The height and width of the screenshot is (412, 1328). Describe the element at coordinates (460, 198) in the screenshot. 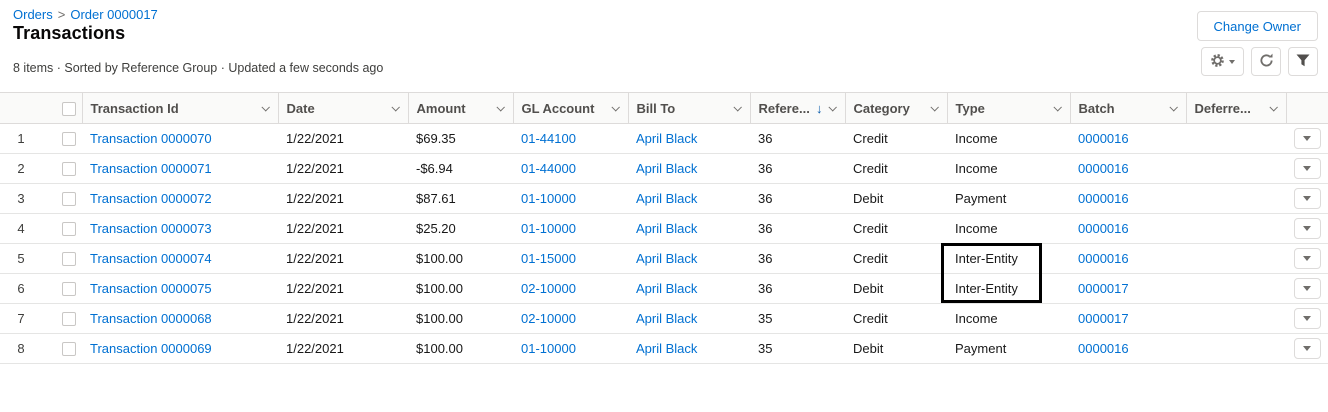

I see `amount-cell: $87.61` at that location.